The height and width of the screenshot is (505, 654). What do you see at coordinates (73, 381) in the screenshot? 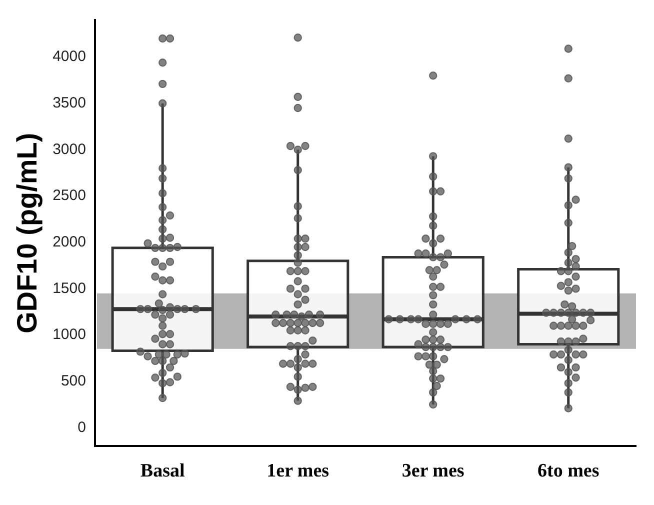
I see `y-tick-label: 500` at bounding box center [73, 381].